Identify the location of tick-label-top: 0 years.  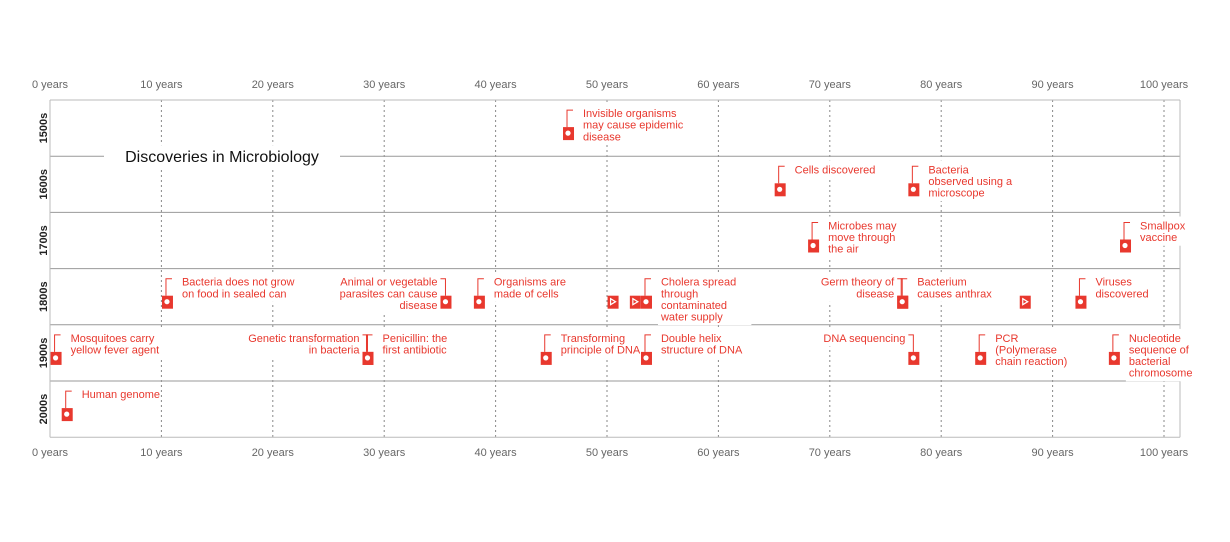
(50, 85).